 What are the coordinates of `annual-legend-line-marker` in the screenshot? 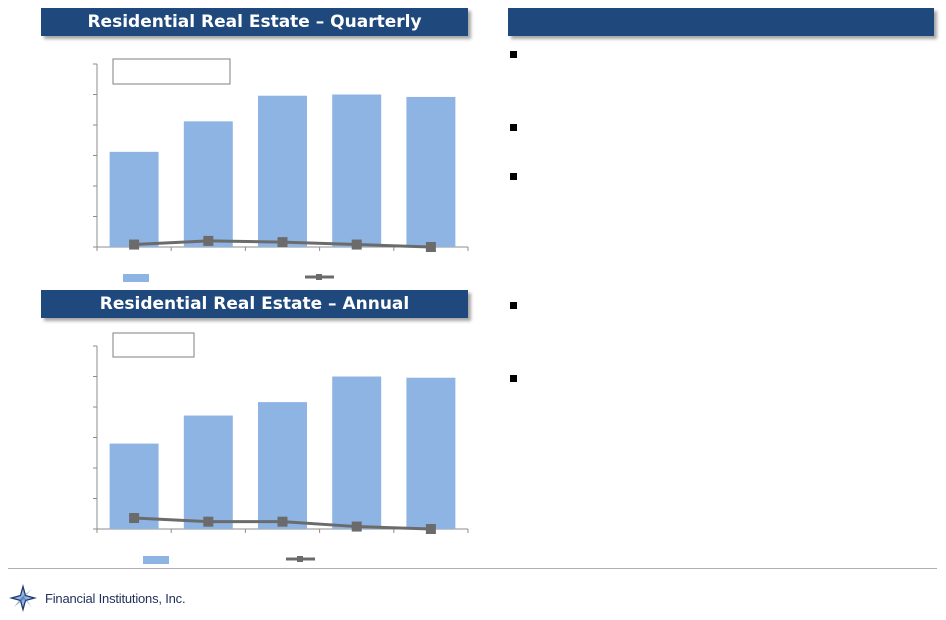 It's located at (300, 559).